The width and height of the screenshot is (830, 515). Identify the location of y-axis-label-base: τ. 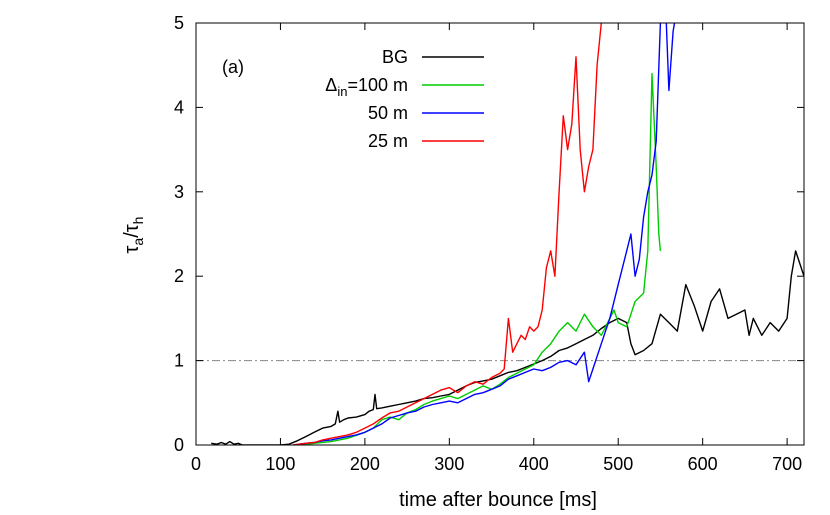
(132, 249).